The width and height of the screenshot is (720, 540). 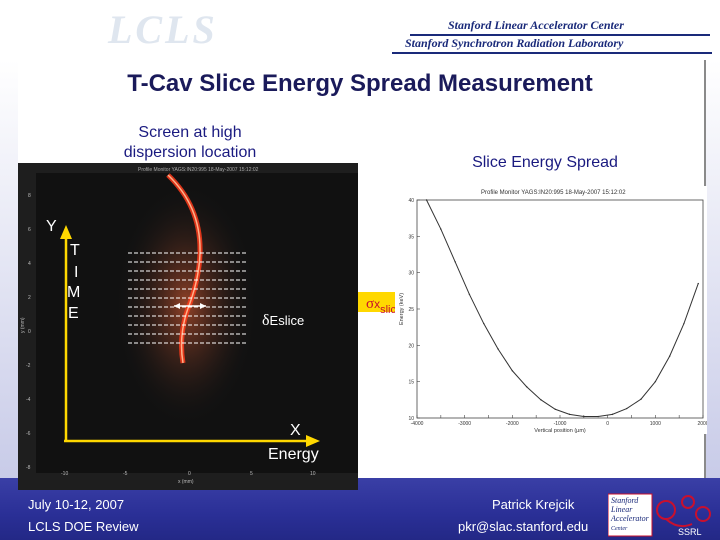 What do you see at coordinates (23, 325) in the screenshot?
I see `image-y-label: y (mm)` at bounding box center [23, 325].